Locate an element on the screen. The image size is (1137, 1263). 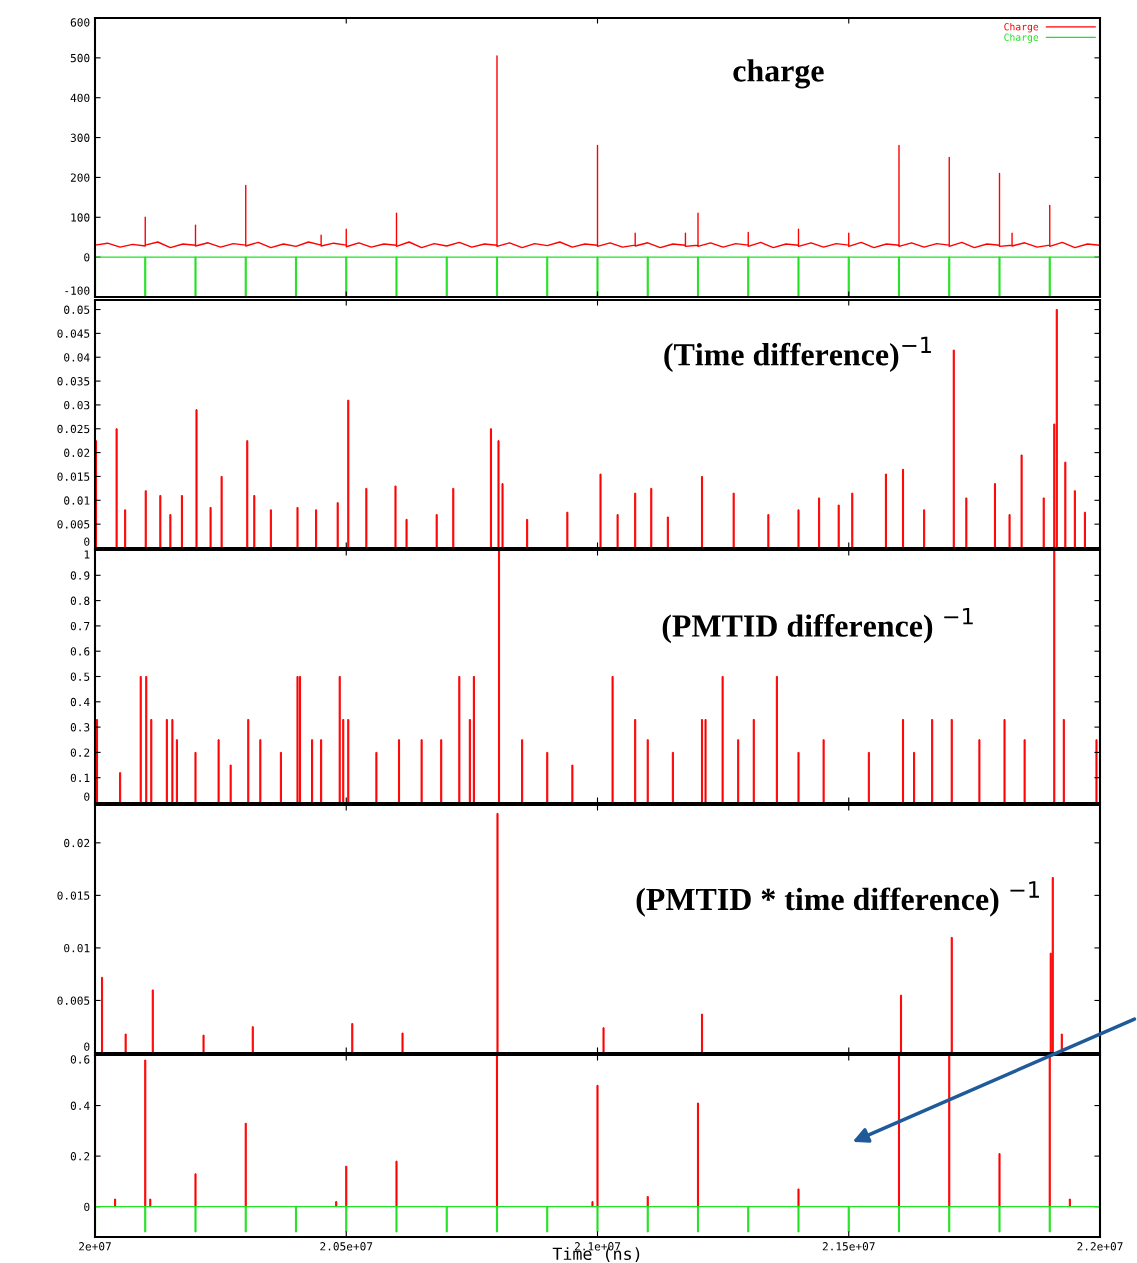
y-tick-label: 0.3 is located at coordinates (80, 727).